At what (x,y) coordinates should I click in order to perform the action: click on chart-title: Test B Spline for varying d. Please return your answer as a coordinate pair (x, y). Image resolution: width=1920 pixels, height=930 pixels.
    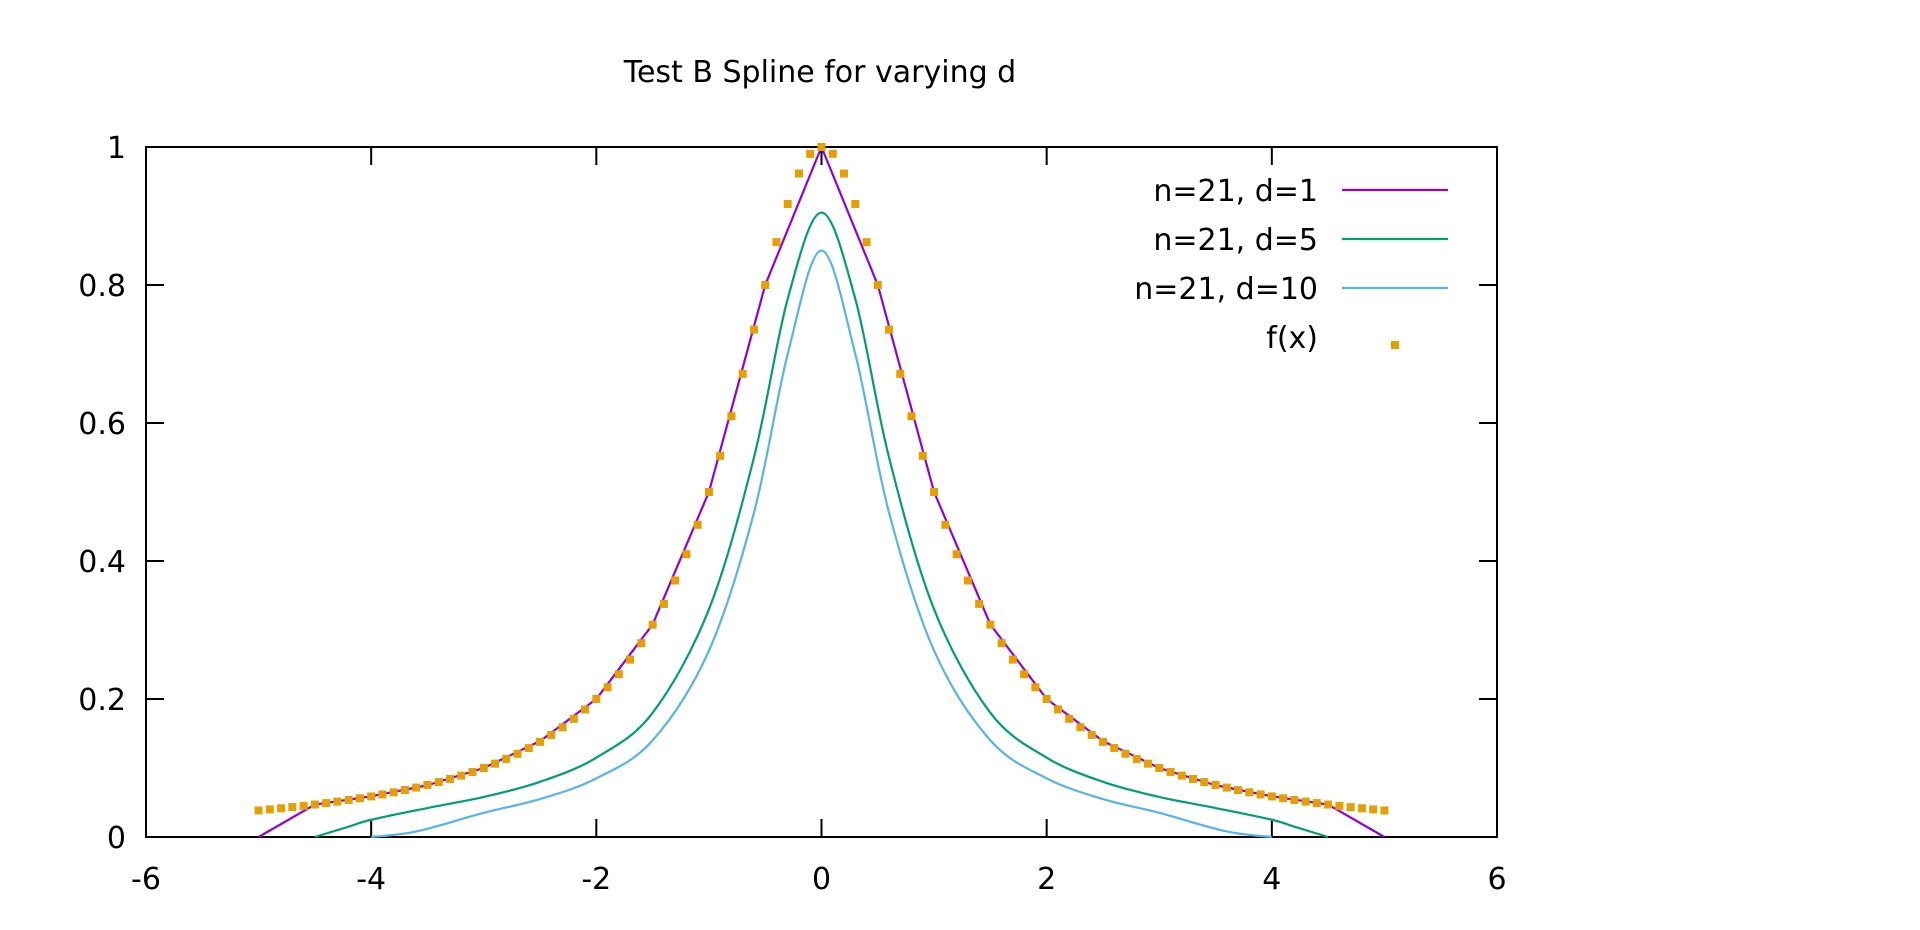
    Looking at the image, I should click on (819, 72).